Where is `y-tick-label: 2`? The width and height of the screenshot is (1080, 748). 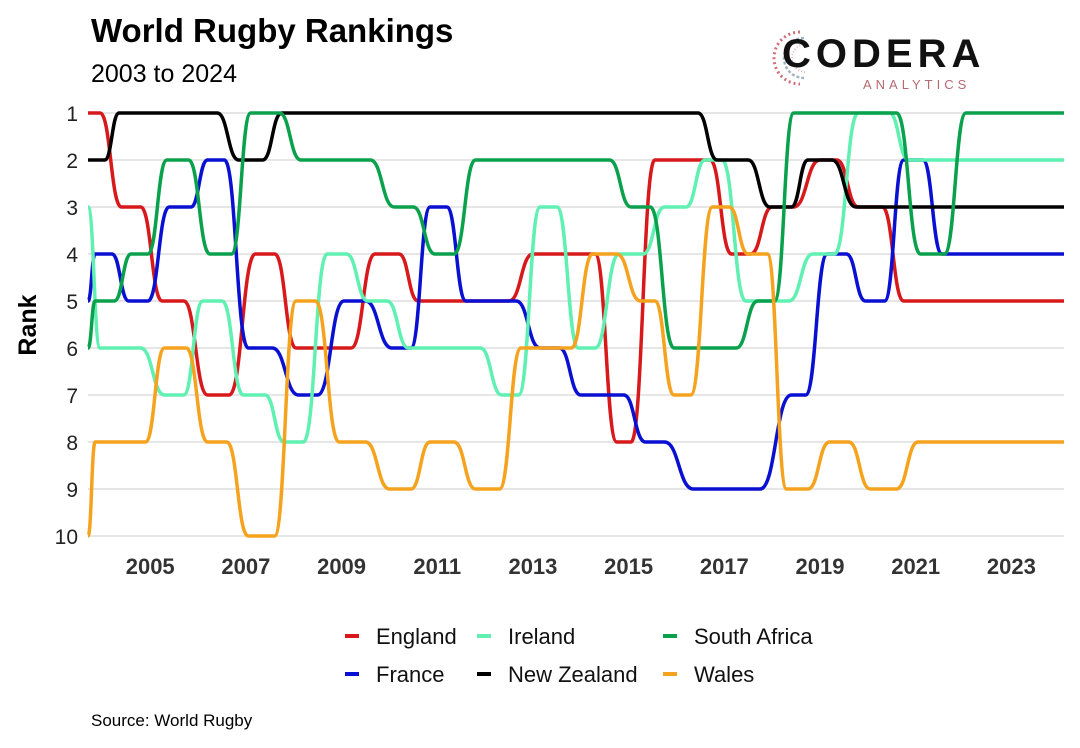
y-tick-label: 2 is located at coordinates (72, 161).